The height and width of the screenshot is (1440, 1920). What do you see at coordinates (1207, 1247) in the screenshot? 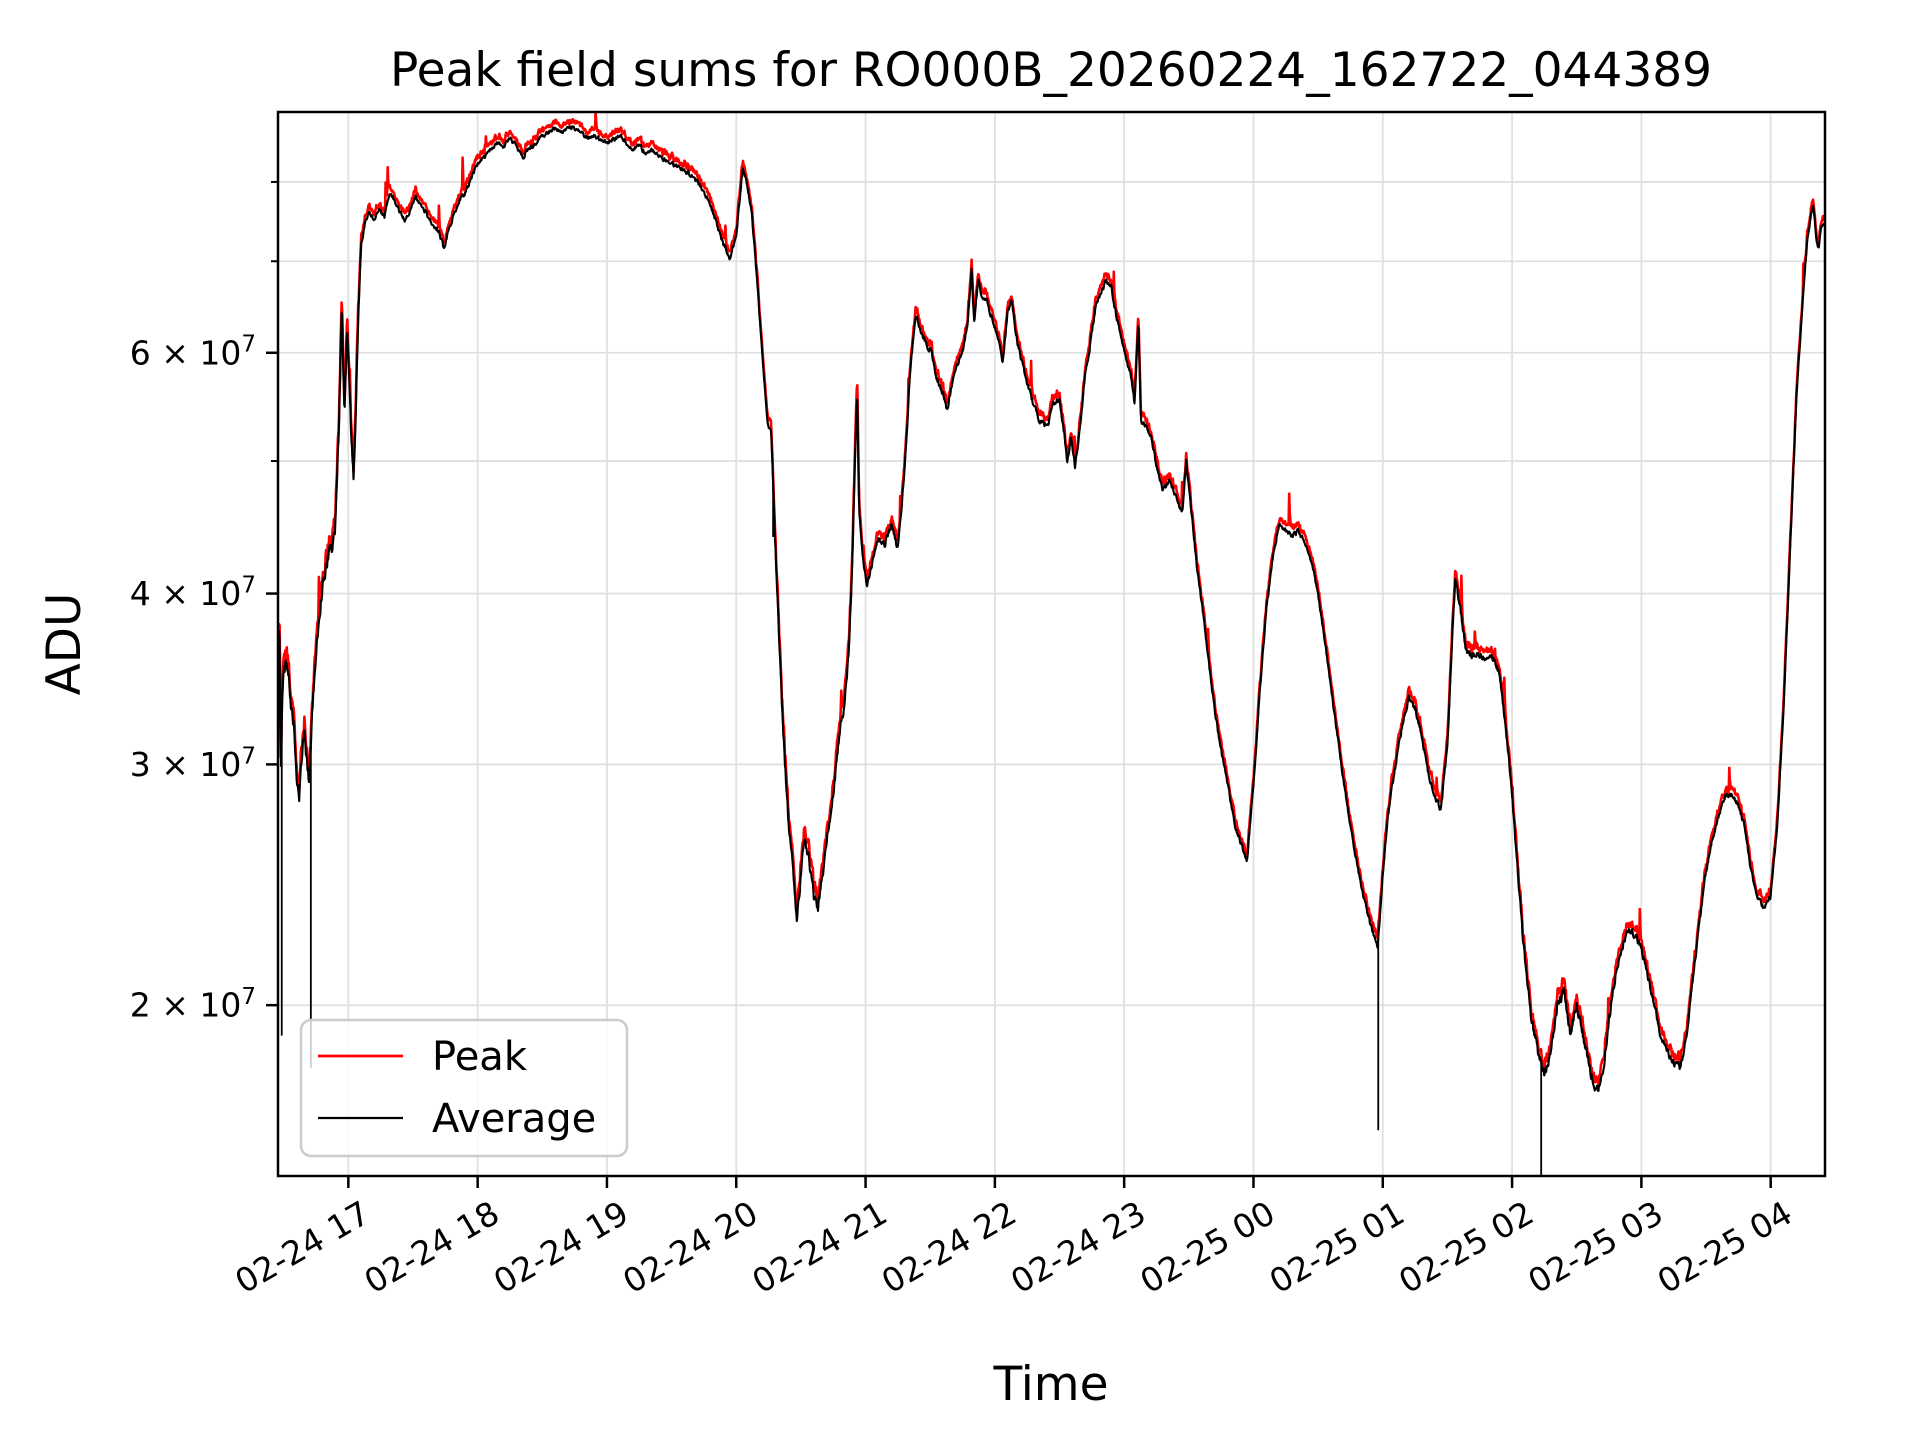
I see `x-tick-label: 02-25 00` at bounding box center [1207, 1247].